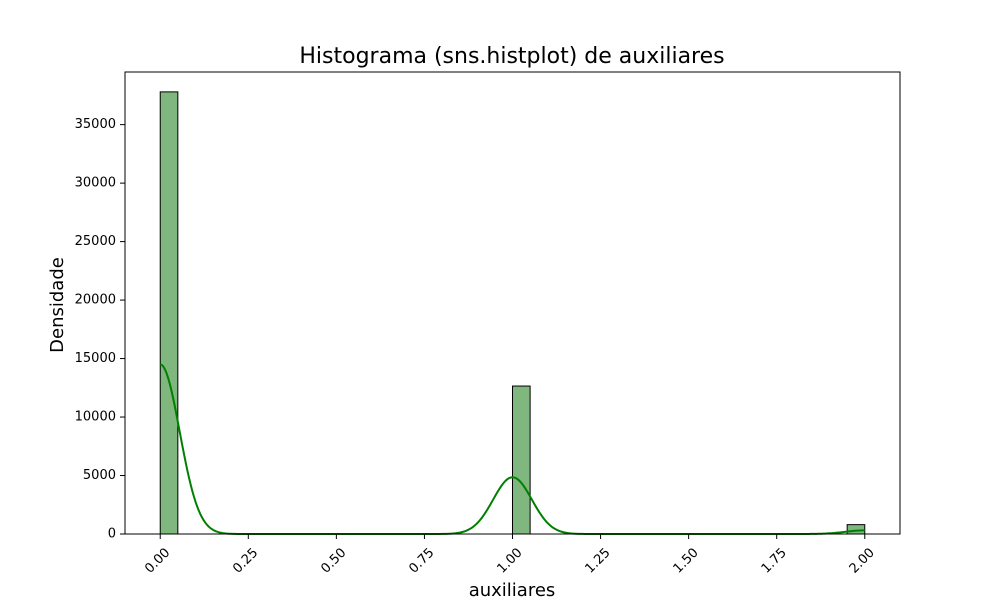 The width and height of the screenshot is (1000, 600). What do you see at coordinates (686, 560) in the screenshot?
I see `x-tick-label: 1.50` at bounding box center [686, 560].